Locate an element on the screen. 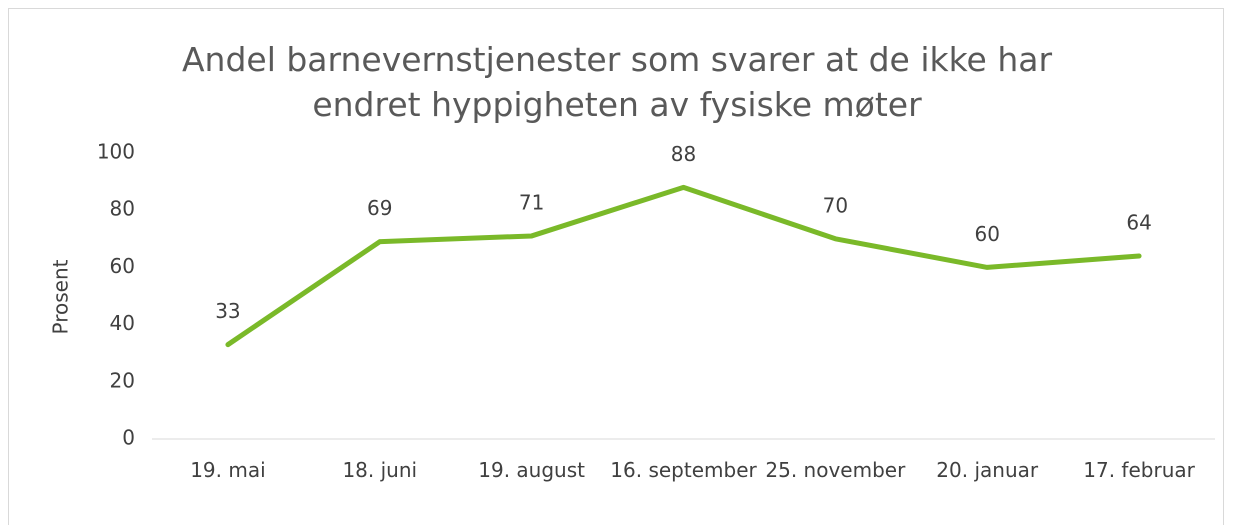 This screenshot has width=1234, height=525. x-tick-label: 18. juni is located at coordinates (380, 470).